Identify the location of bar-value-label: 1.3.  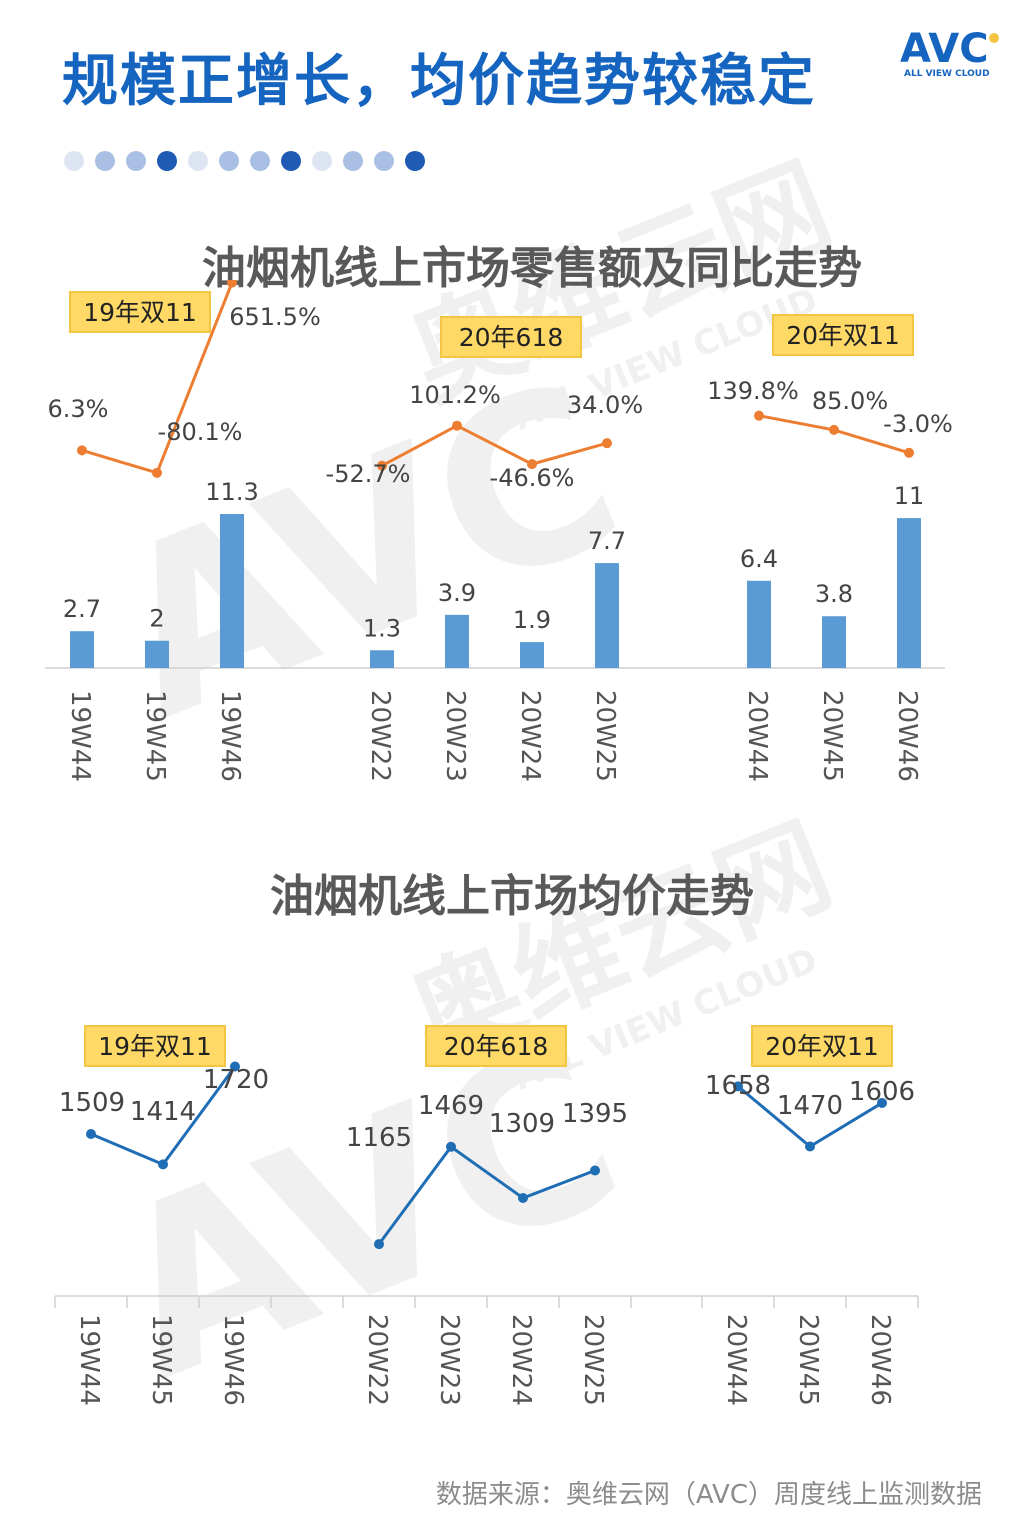
(382, 628).